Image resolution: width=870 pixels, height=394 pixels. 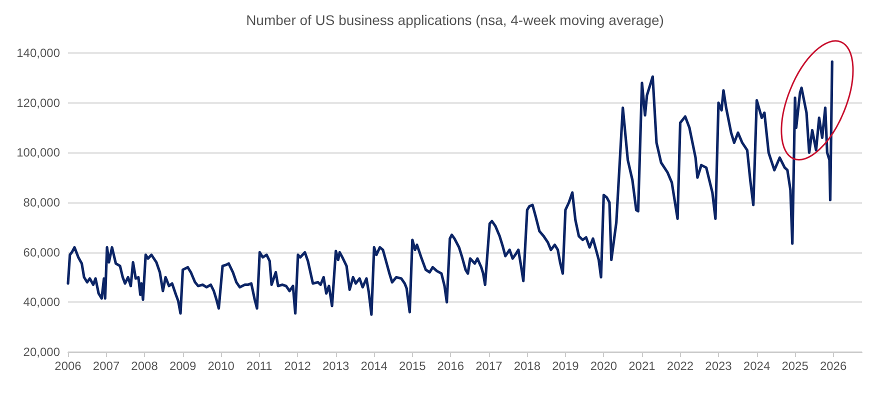 I want to click on x-tick-label: 2024, so click(x=756, y=366).